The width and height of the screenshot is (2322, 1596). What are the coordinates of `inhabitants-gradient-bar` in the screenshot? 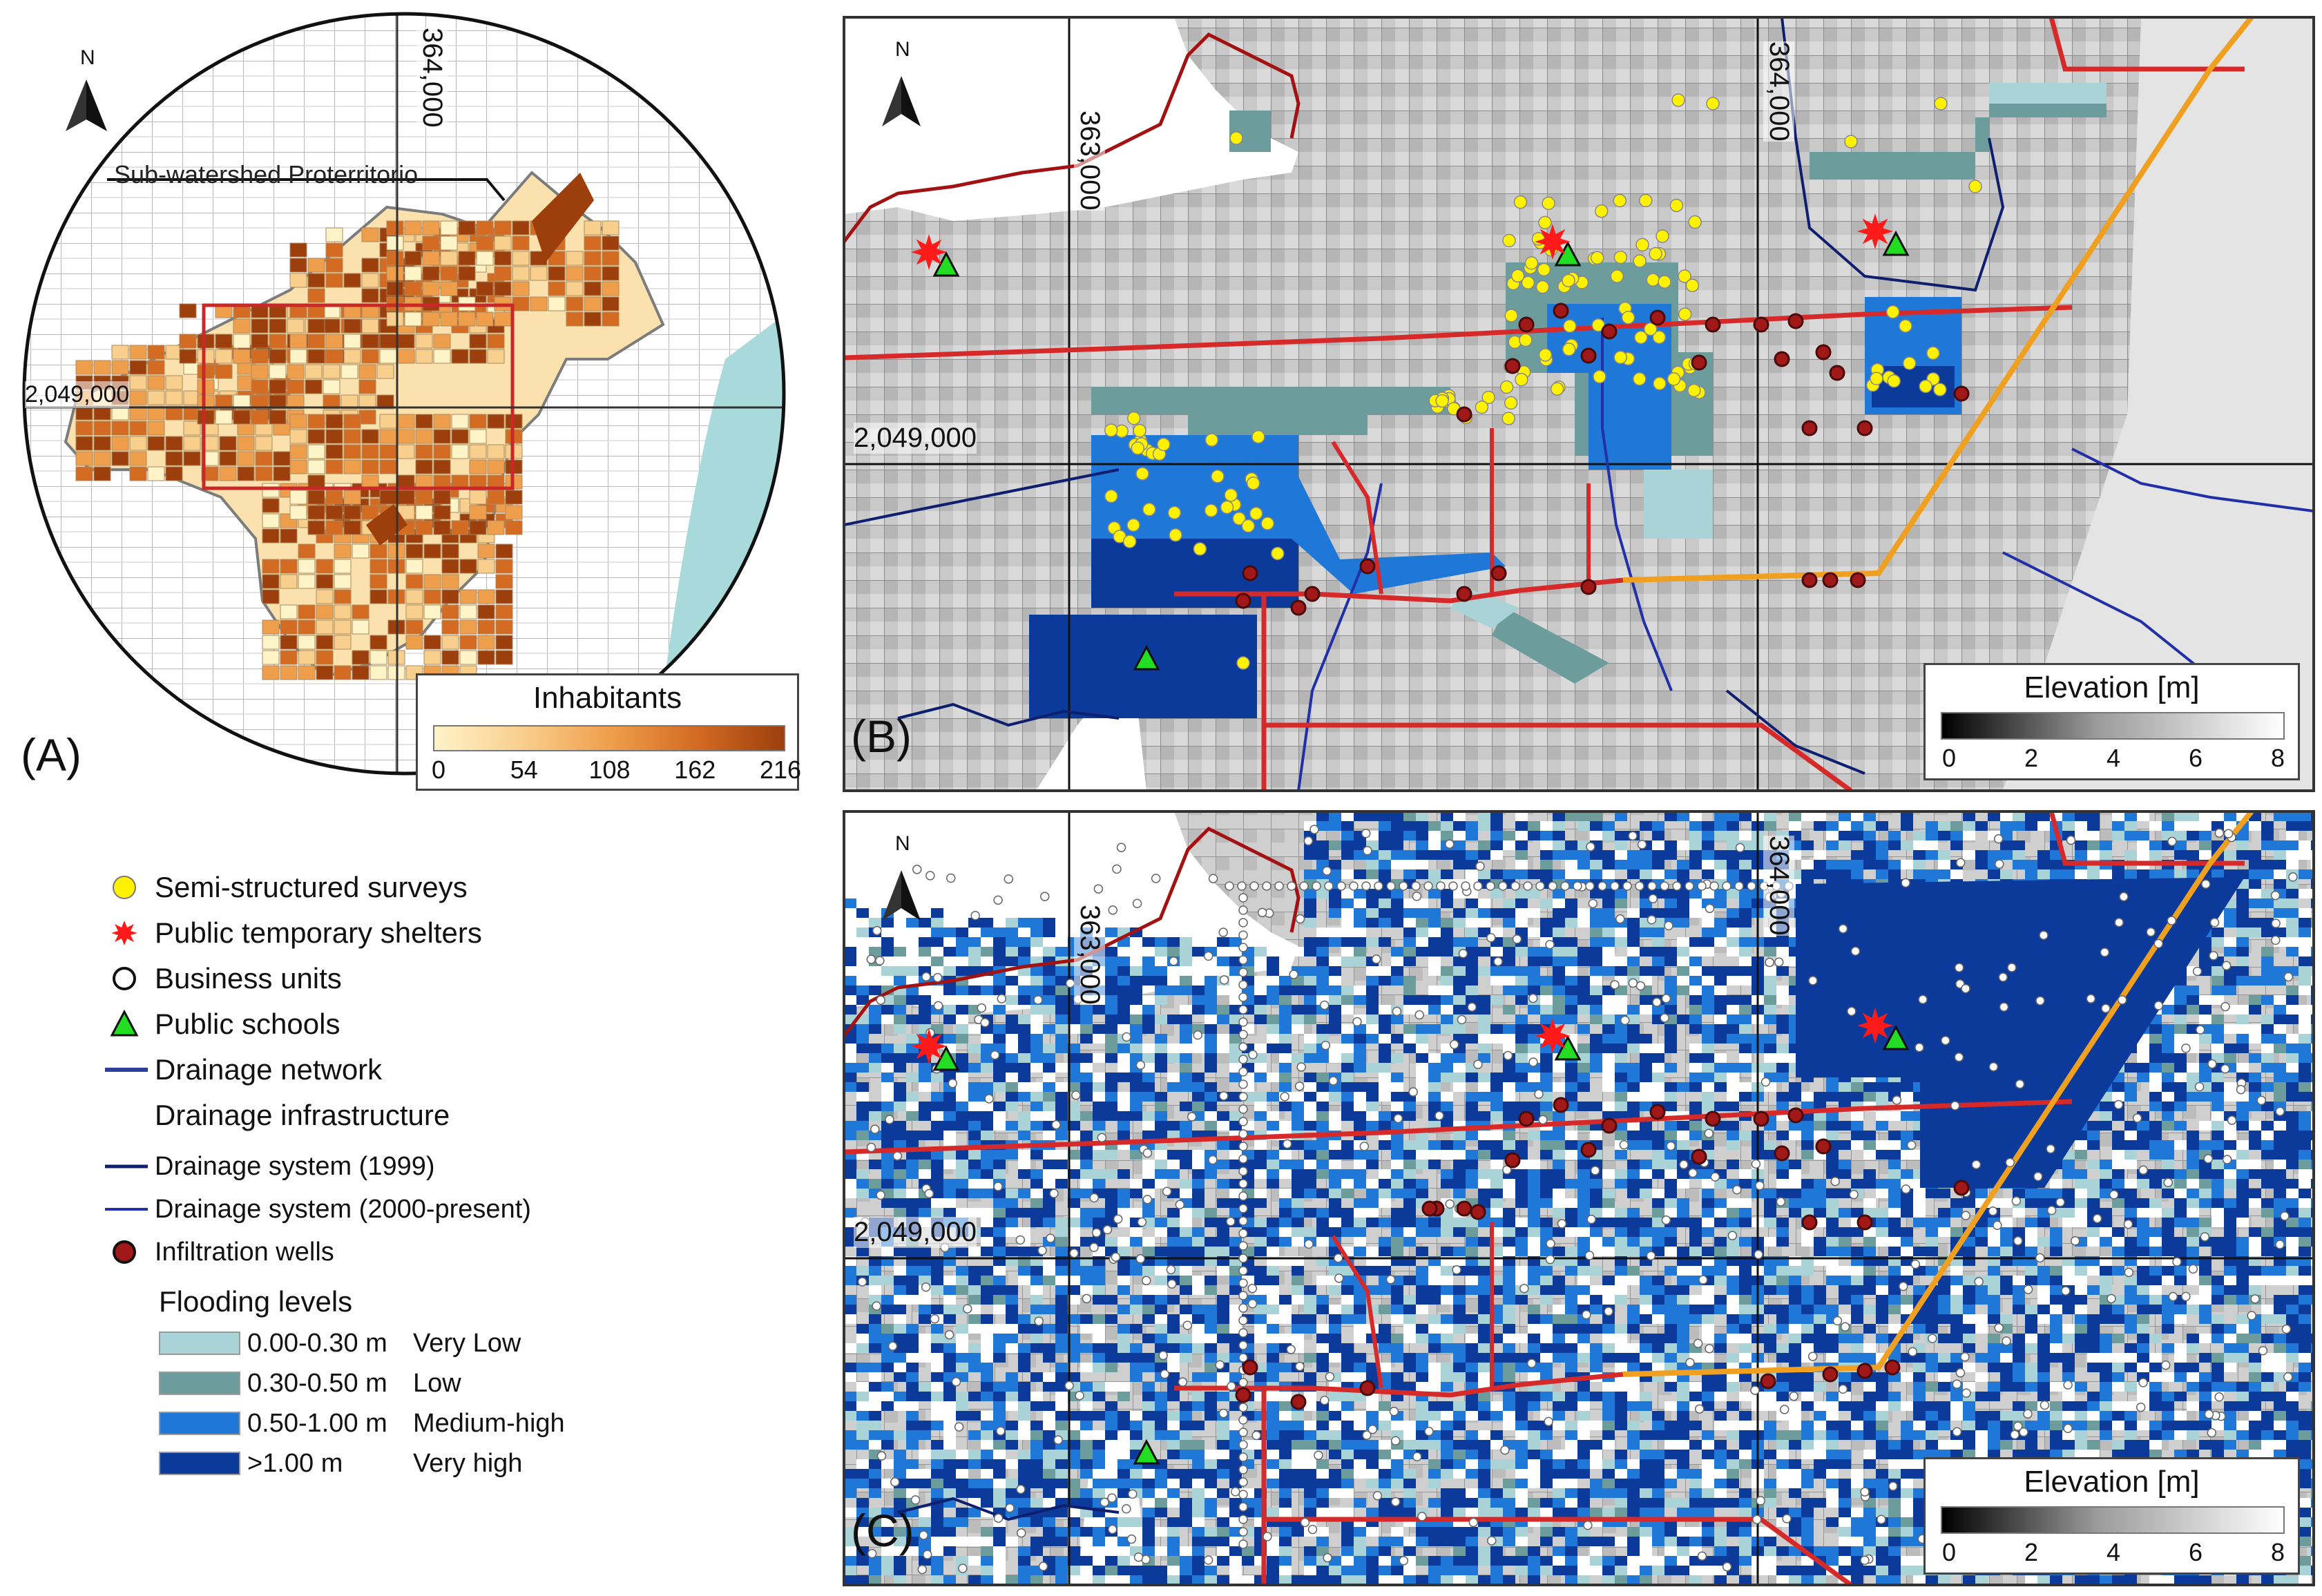 It's located at (609, 738).